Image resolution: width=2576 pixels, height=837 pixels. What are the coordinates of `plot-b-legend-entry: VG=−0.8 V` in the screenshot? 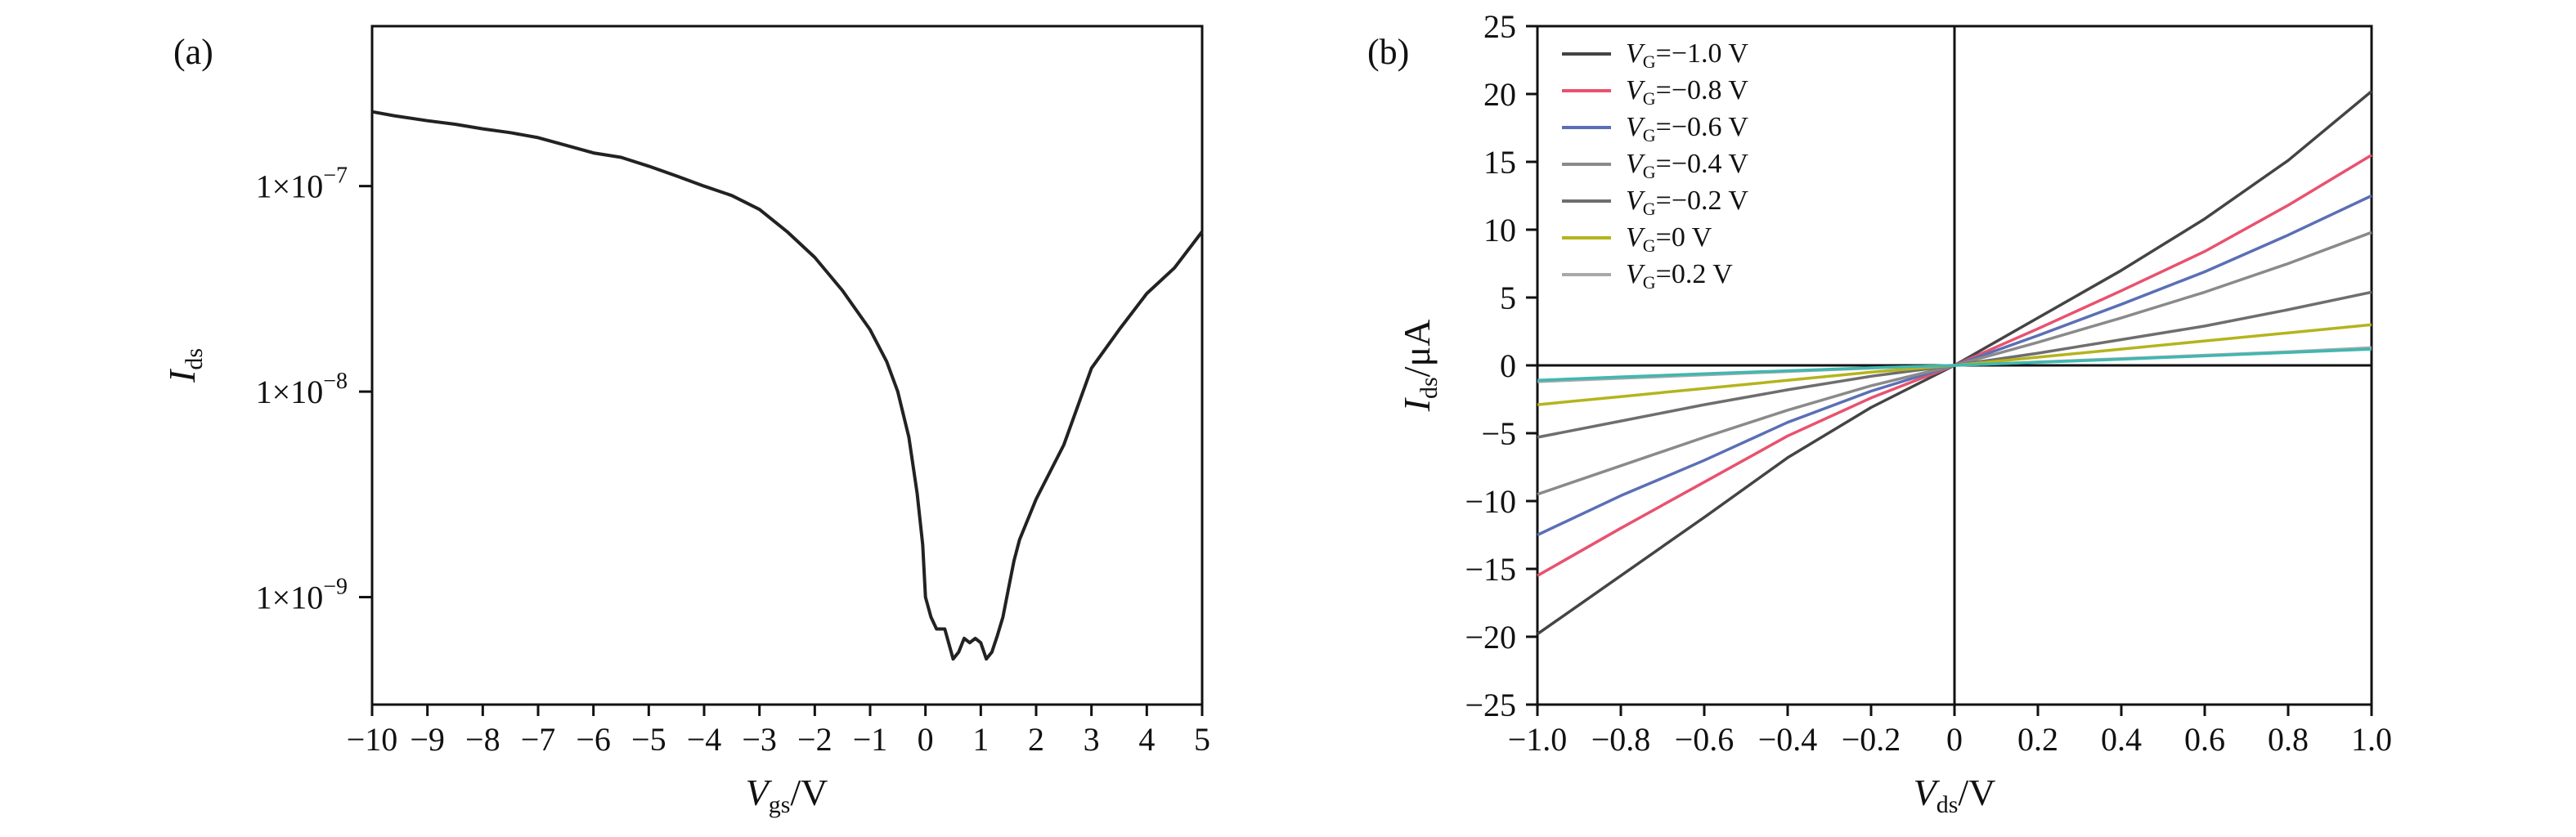 It's located at (1655, 92).